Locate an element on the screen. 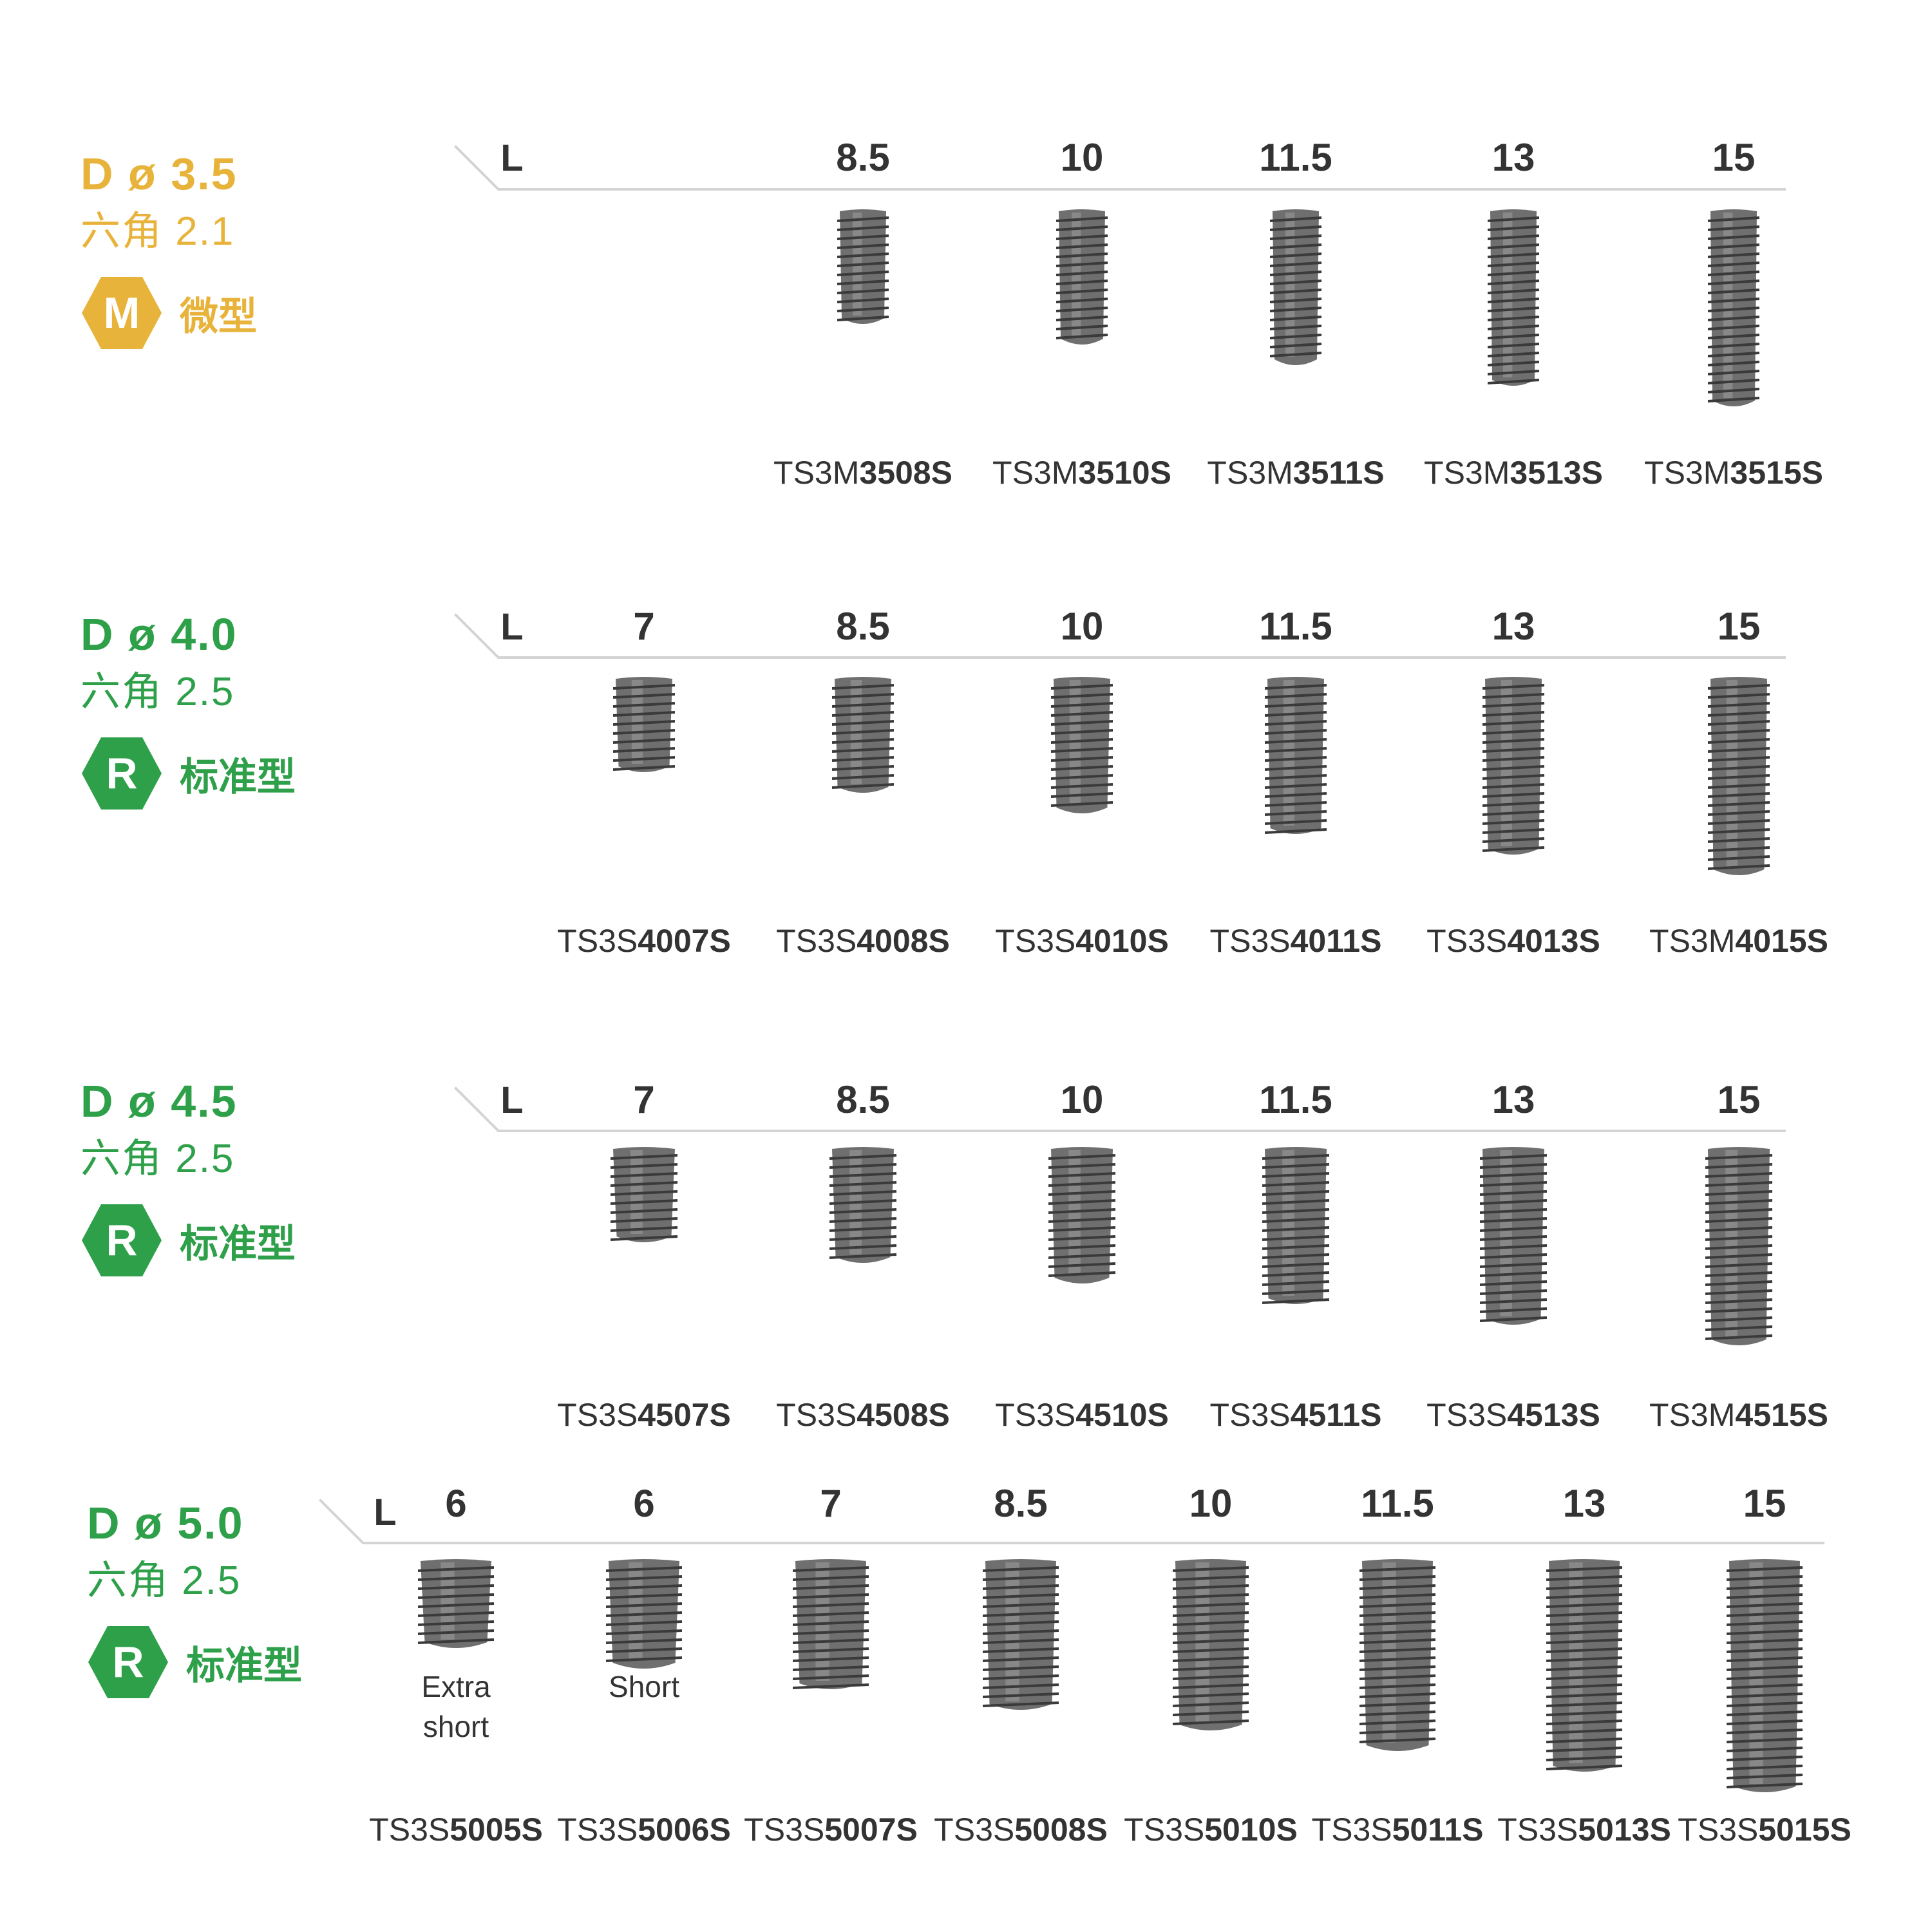 The width and height of the screenshot is (1932, 1932). product-code-number: 3510S is located at coordinates (1125, 473).